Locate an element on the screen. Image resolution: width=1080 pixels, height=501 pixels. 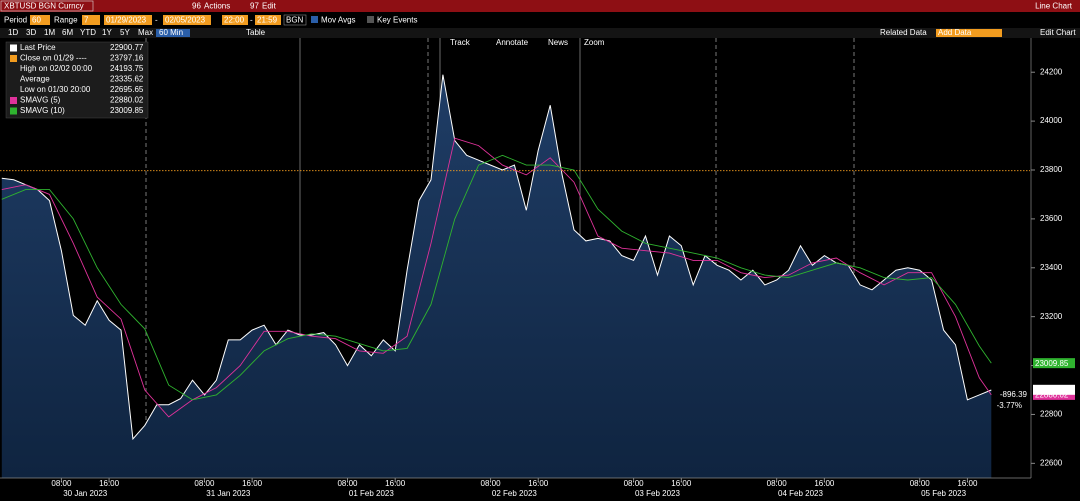
end-date-box is located at coordinates (187, 20).